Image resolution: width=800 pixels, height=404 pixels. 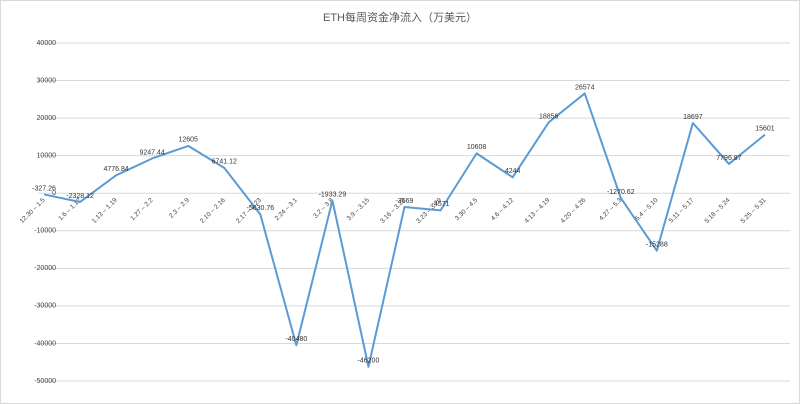 I want to click on data-label: 7796.87, so click(x=728, y=158).